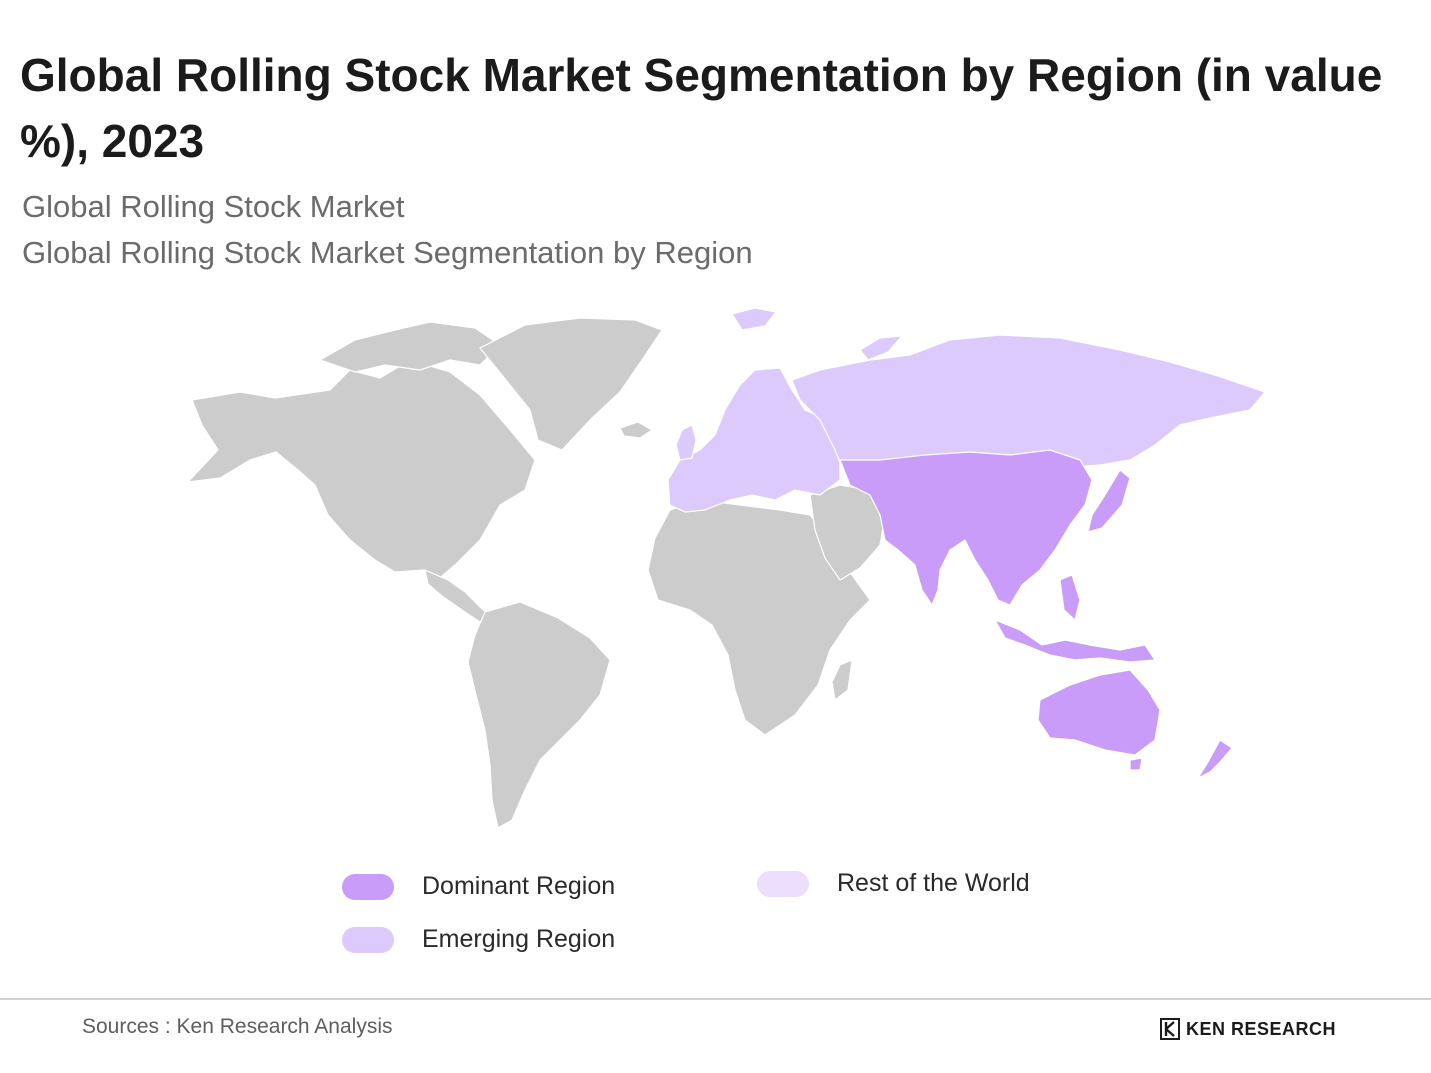  I want to click on brand-logo: KEN RESEARCH, so click(1248, 1029).